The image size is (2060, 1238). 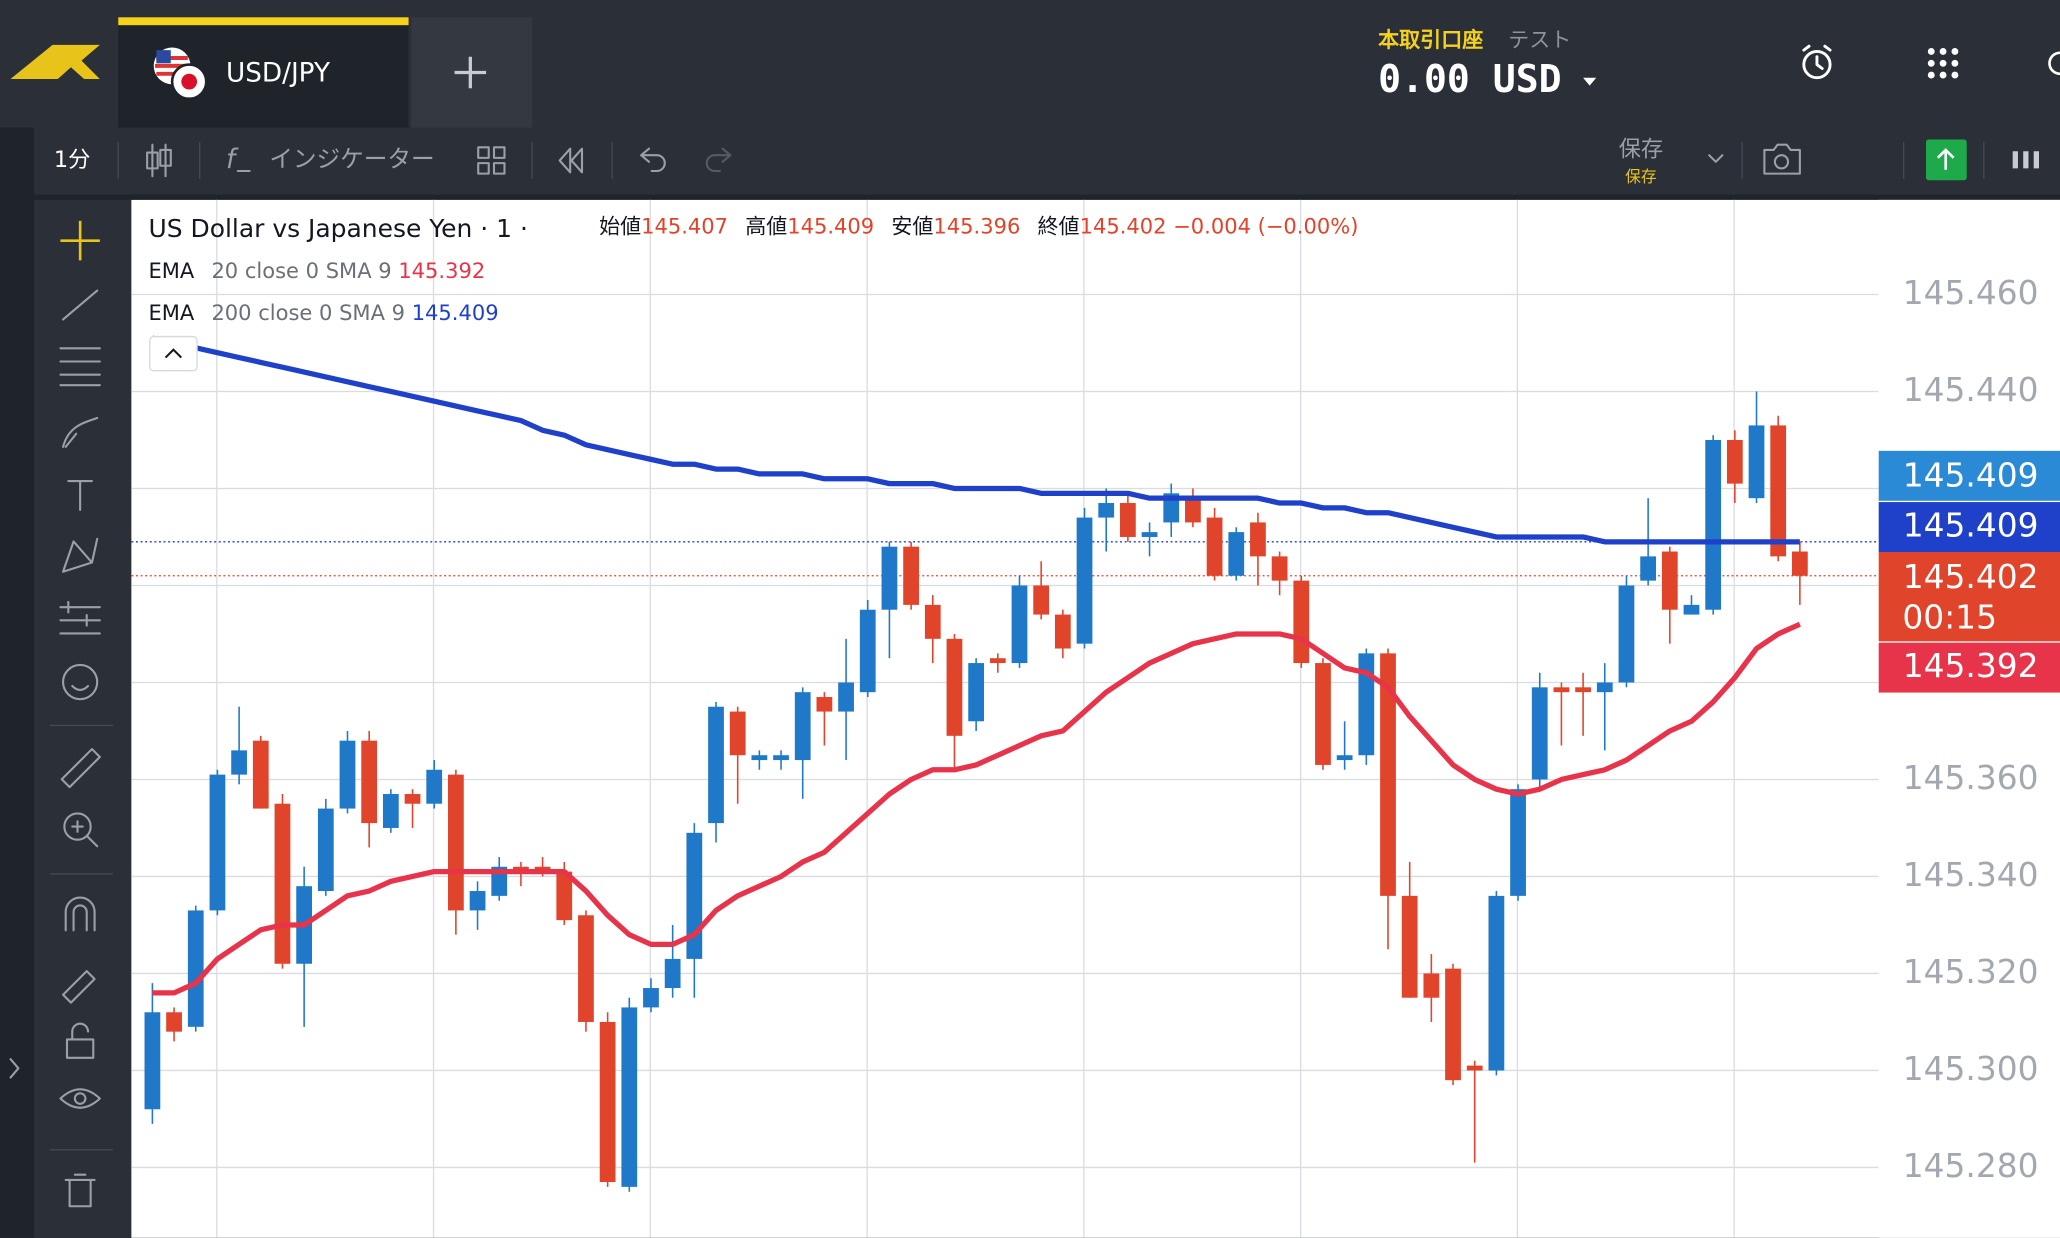 I want to click on low-value: 145.396, so click(x=976, y=225).